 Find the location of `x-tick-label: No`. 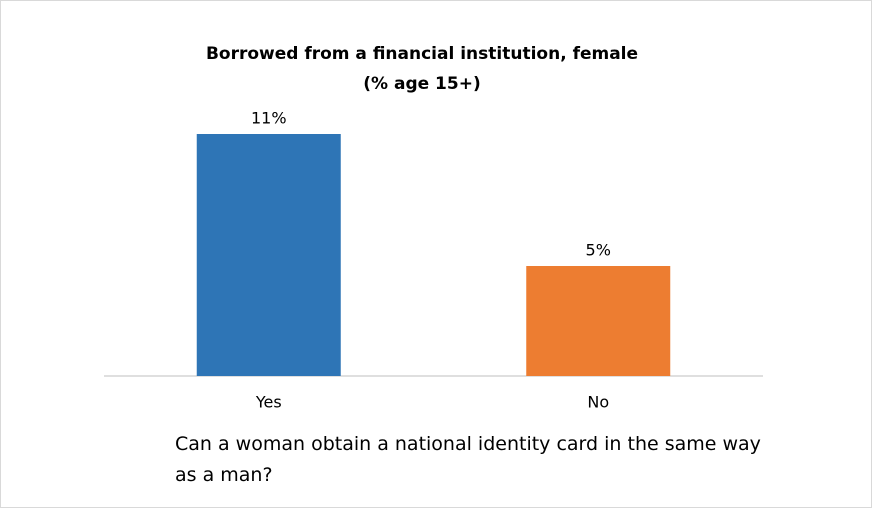

x-tick-label: No is located at coordinates (598, 402).